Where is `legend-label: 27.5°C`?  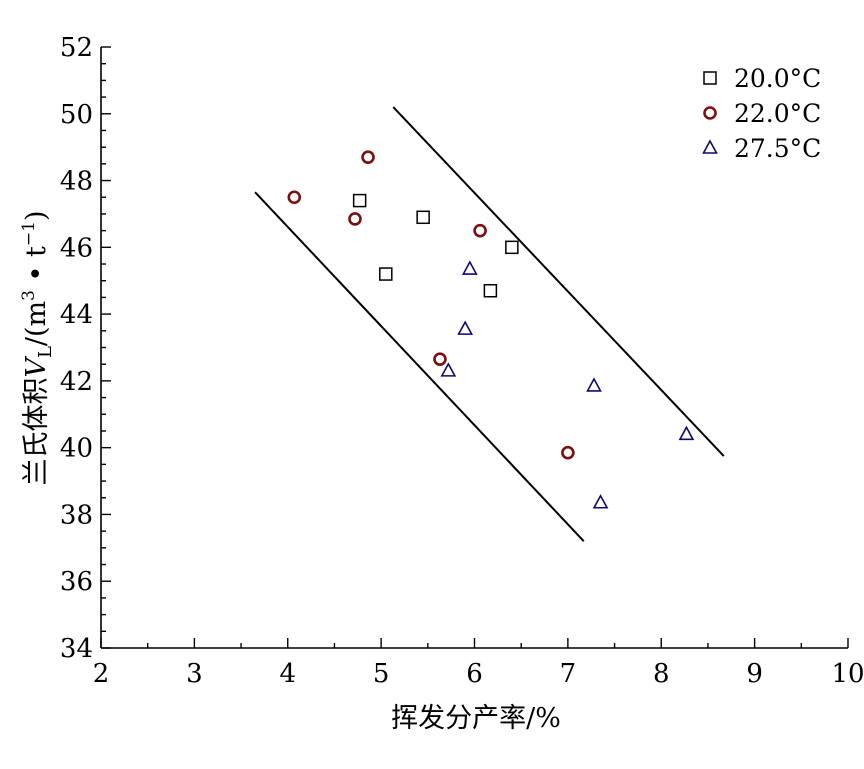 legend-label: 27.5°C is located at coordinates (777, 148).